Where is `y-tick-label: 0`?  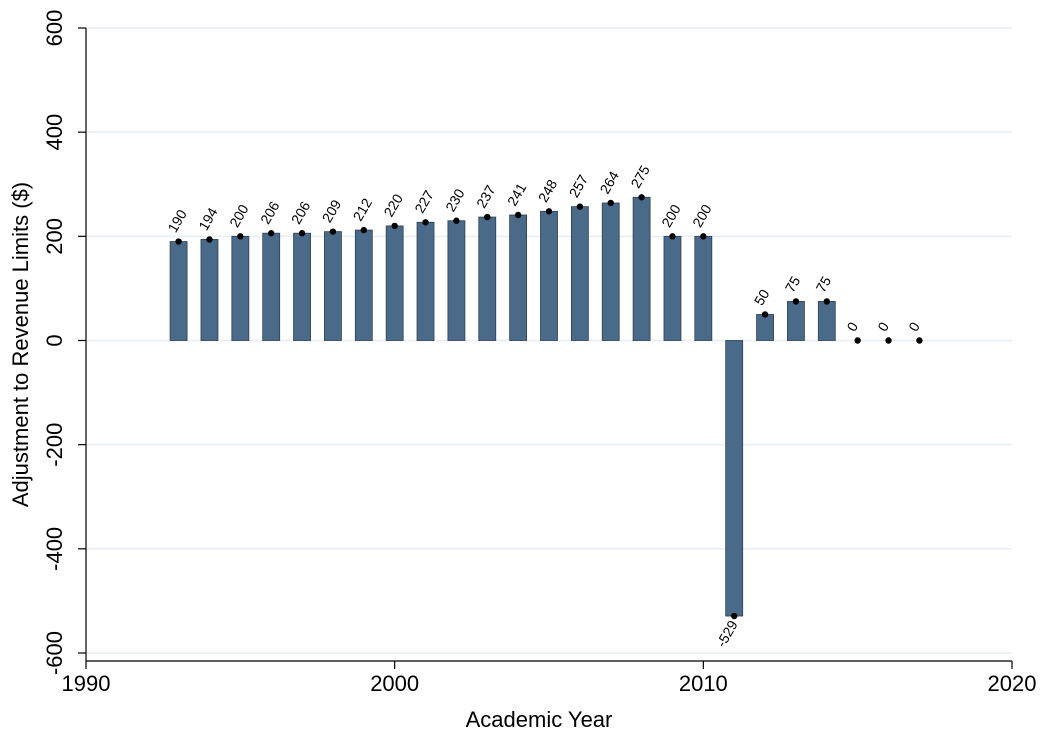 y-tick-label: 0 is located at coordinates (54, 340).